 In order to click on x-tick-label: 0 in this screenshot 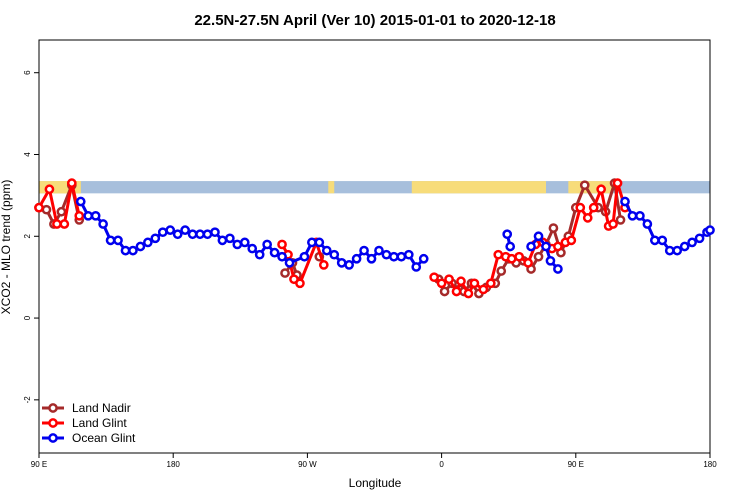, I will do `click(441, 464)`.